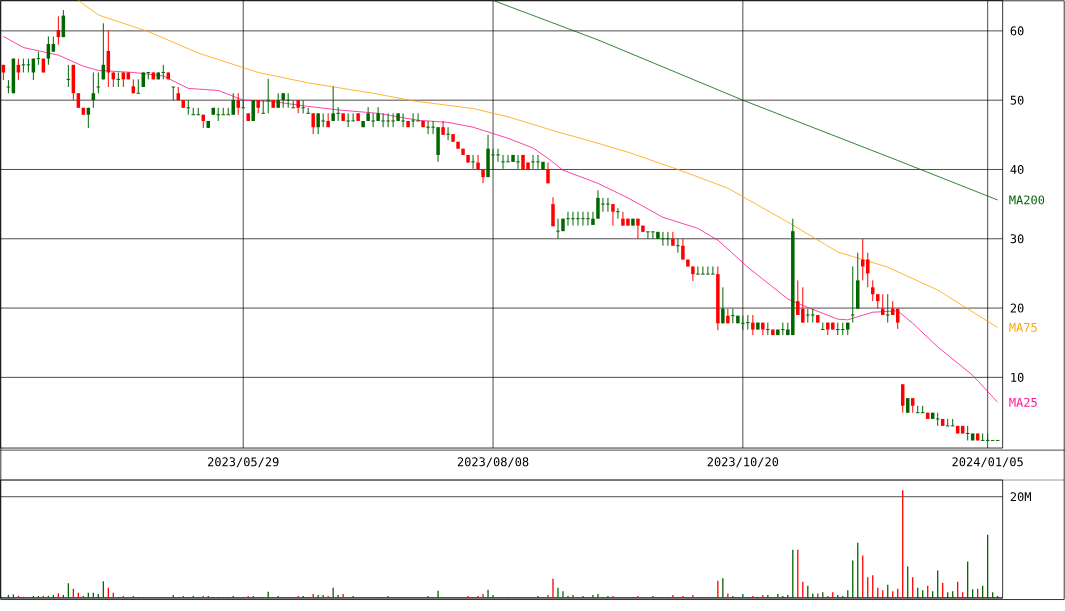 This screenshot has height=611, width=1065. What do you see at coordinates (1020, 497) in the screenshot?
I see `y-tick-label: 20M` at bounding box center [1020, 497].